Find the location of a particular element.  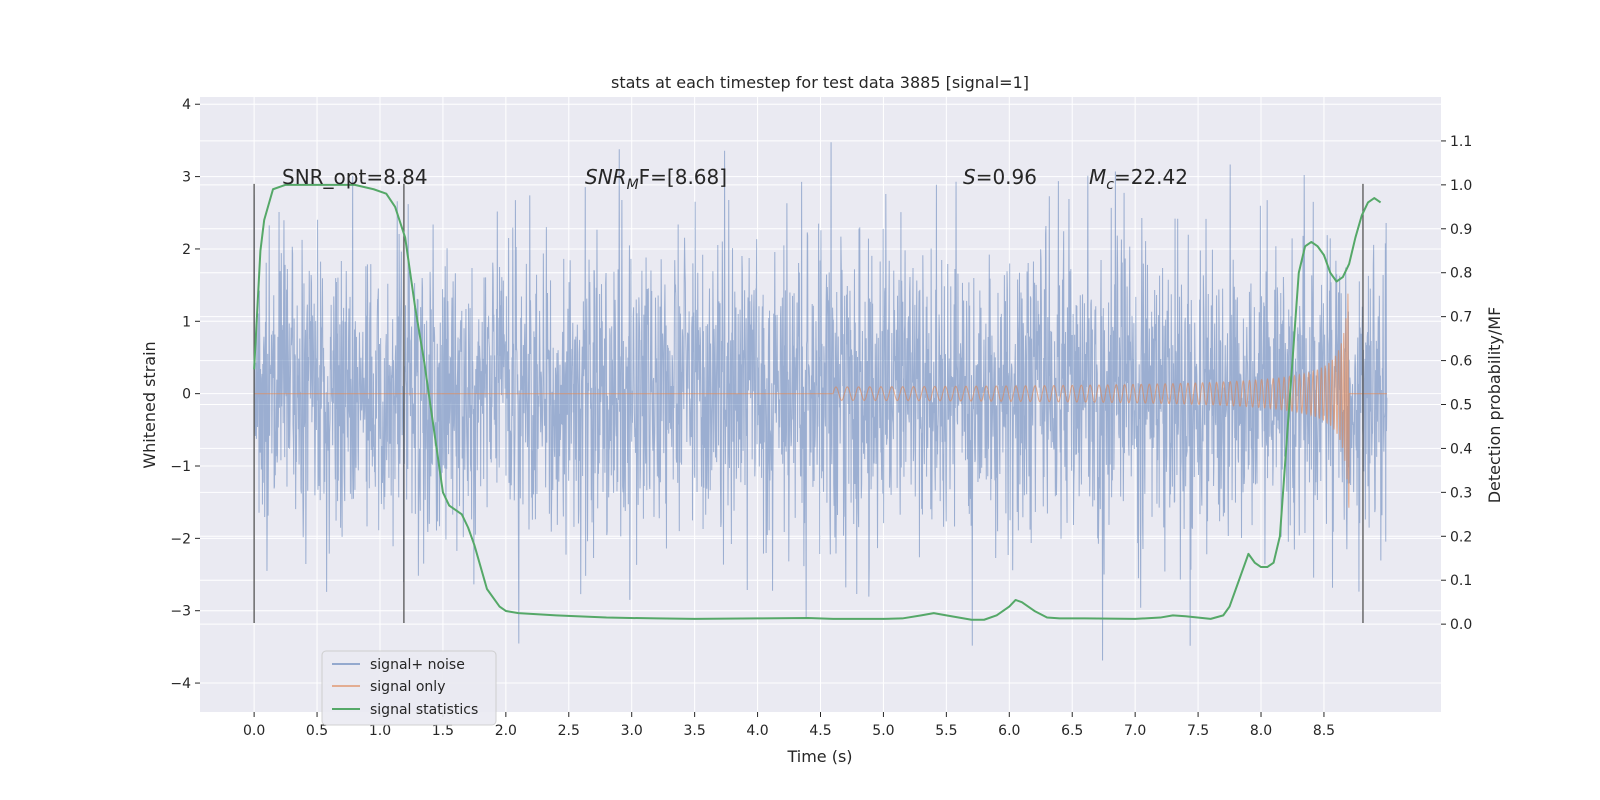

y-right-tick-label: 0.3 is located at coordinates (1461, 493).